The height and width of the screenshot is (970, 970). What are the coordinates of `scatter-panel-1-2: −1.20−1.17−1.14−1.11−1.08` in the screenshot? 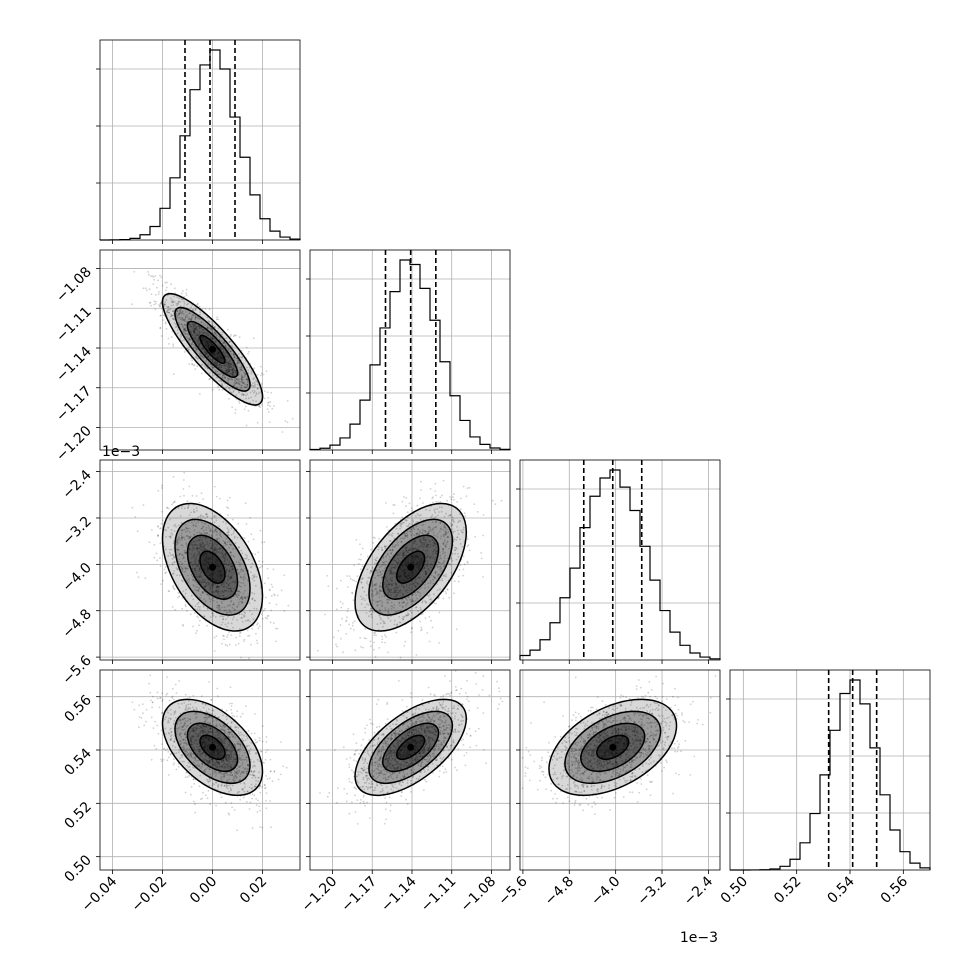 It's located at (177, 357).